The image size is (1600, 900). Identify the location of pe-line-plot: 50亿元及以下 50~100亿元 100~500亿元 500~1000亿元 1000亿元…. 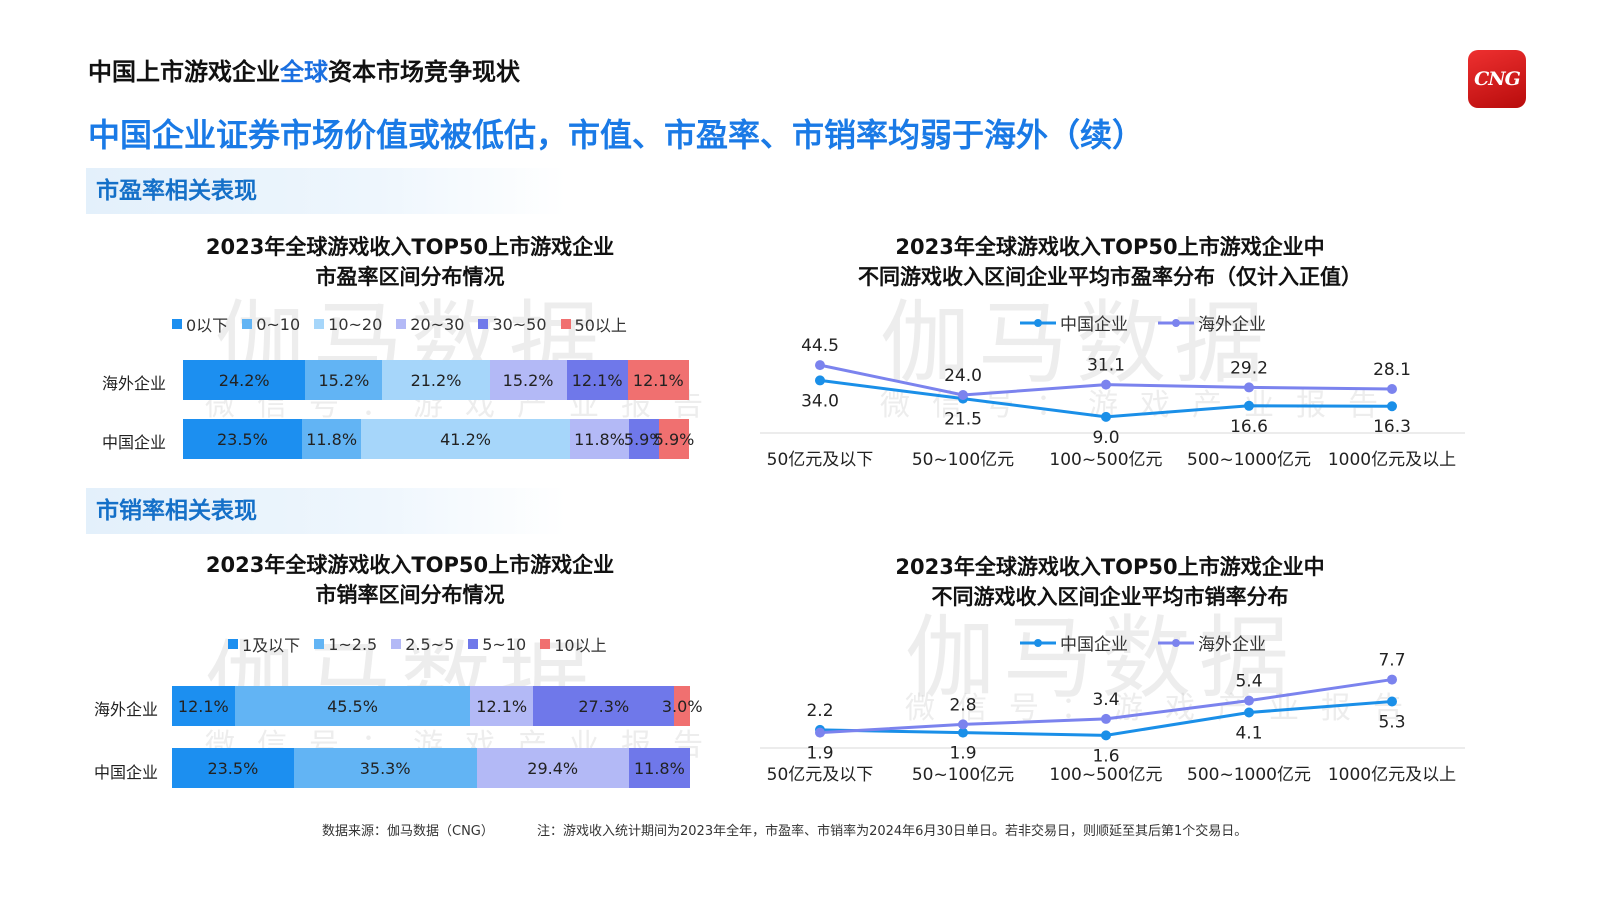
(1112, 403).